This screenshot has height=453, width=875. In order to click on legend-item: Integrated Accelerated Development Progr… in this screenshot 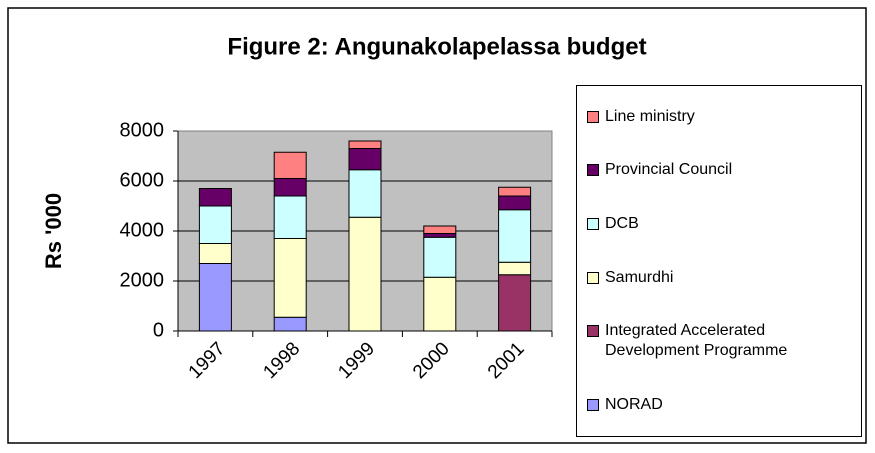, I will do `click(719, 341)`.